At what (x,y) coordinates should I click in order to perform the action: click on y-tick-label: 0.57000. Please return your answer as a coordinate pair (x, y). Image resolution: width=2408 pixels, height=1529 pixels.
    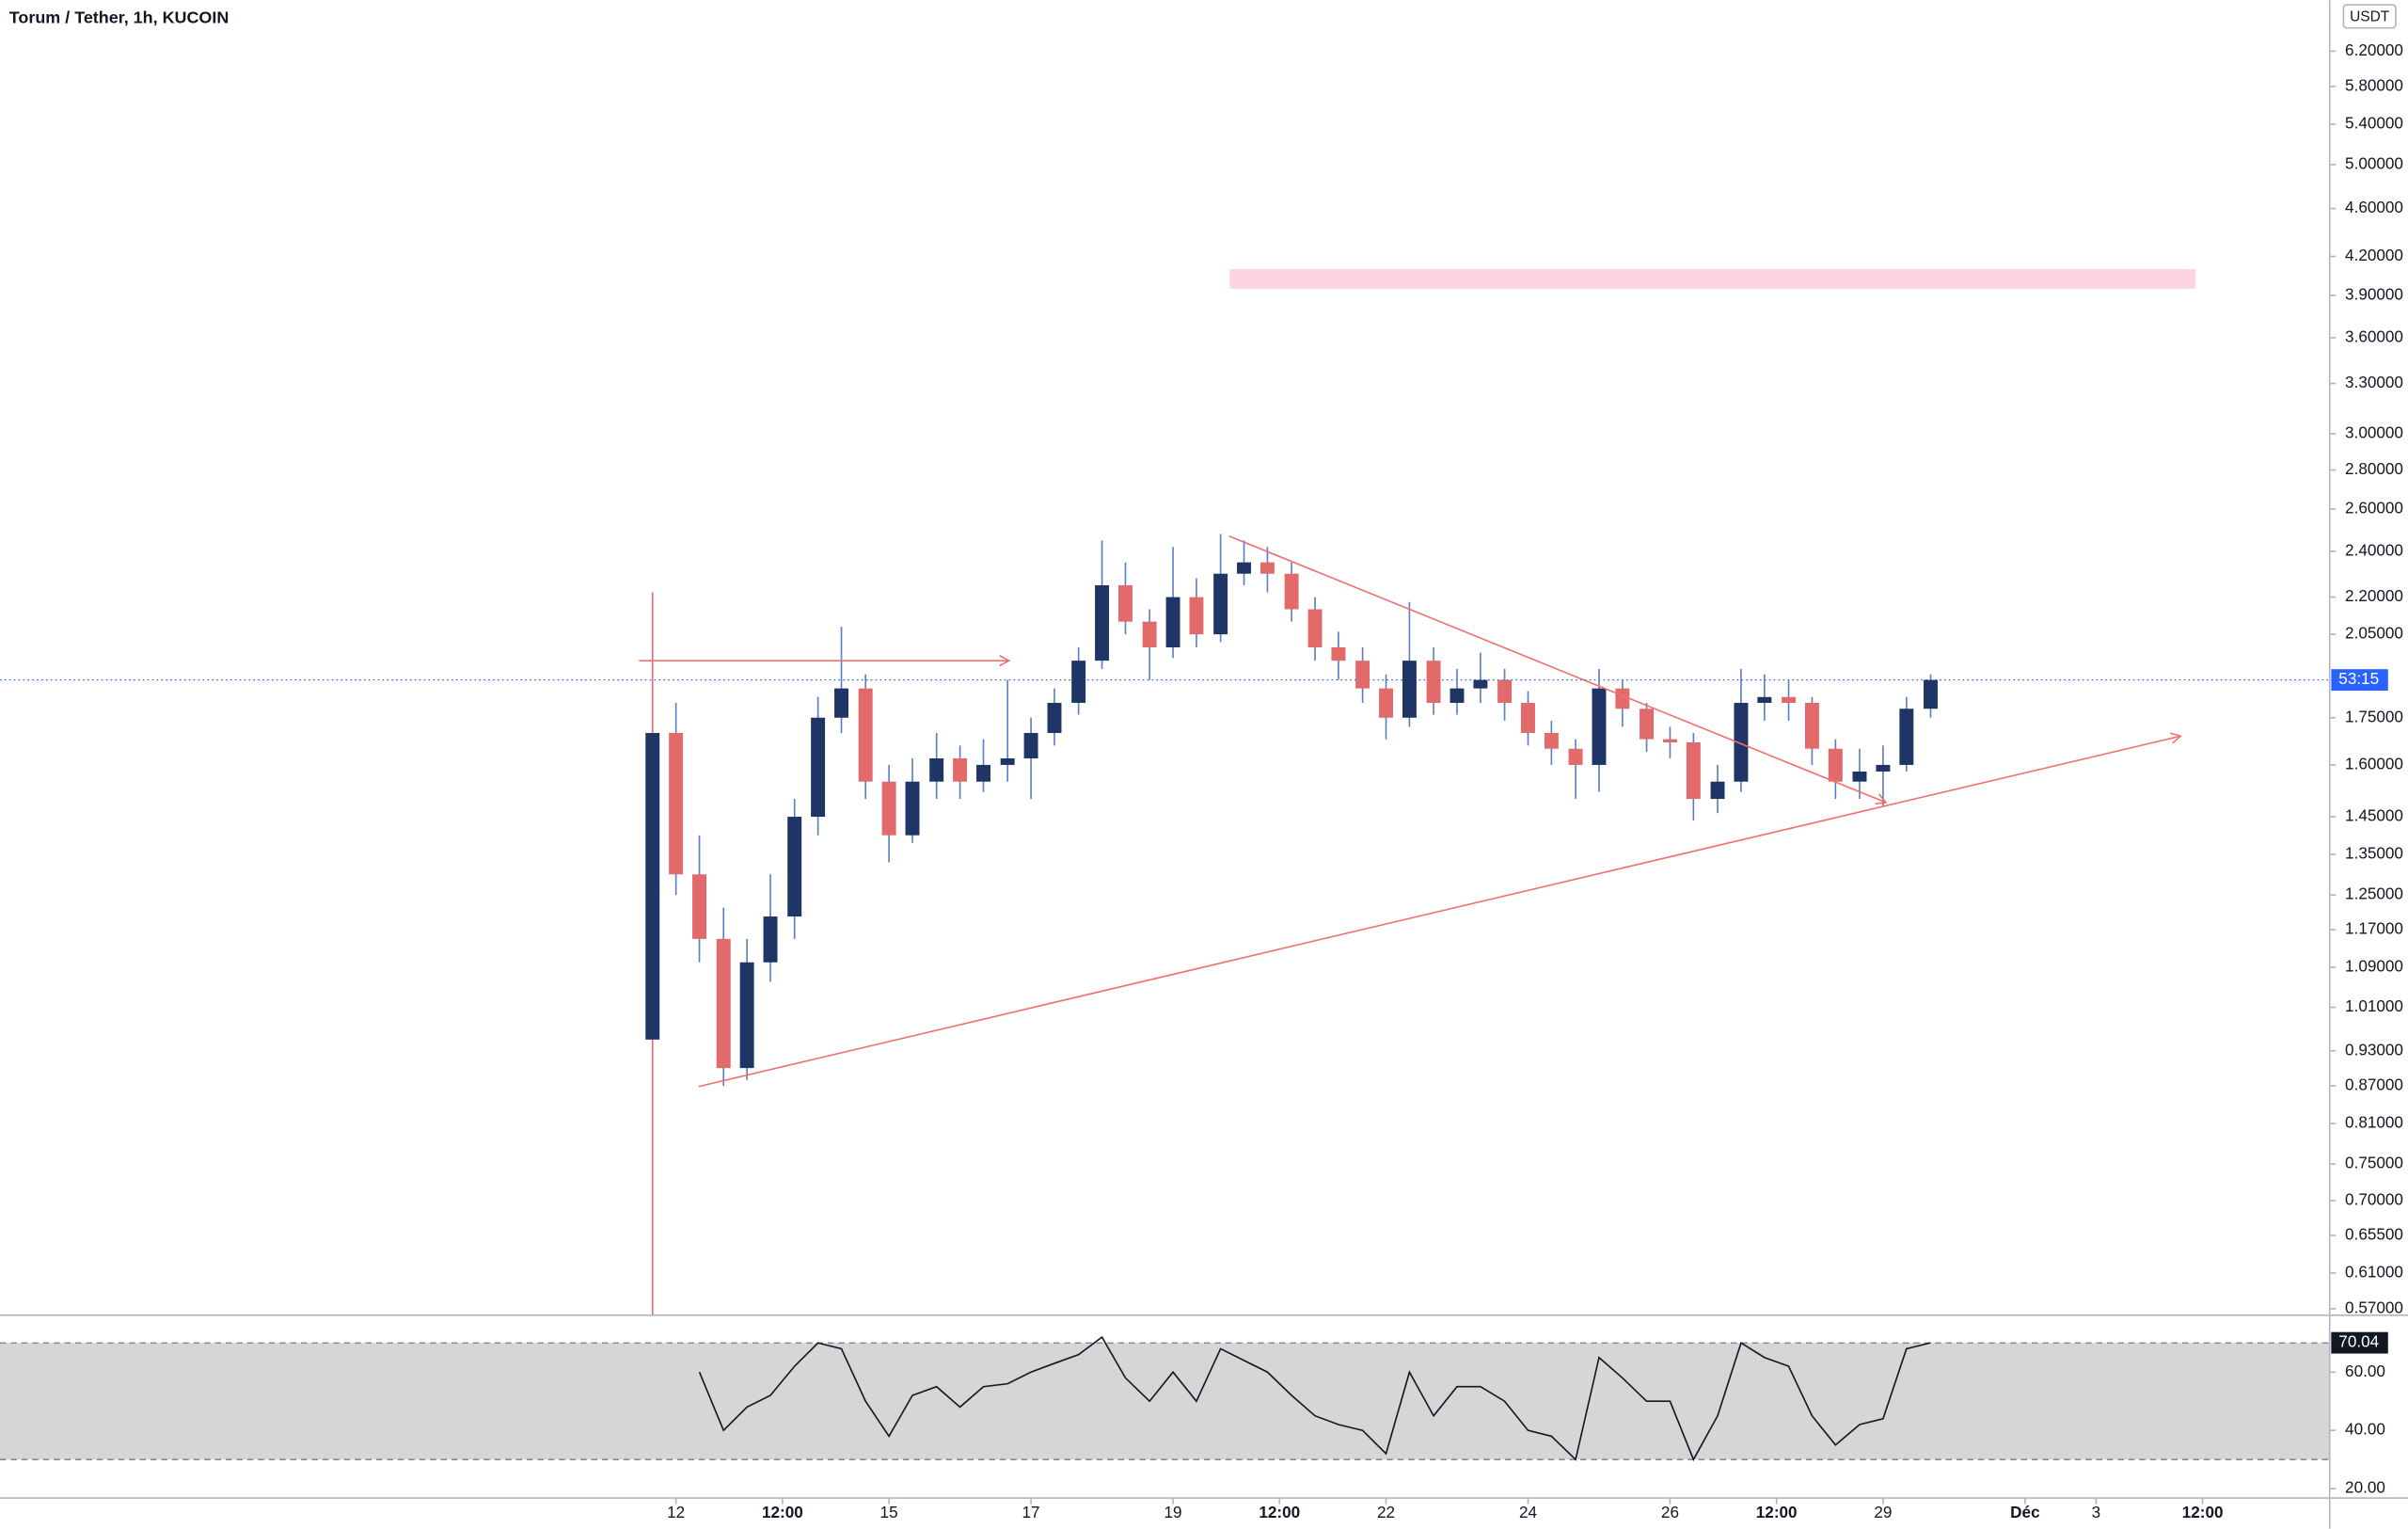
    Looking at the image, I should click on (2374, 1307).